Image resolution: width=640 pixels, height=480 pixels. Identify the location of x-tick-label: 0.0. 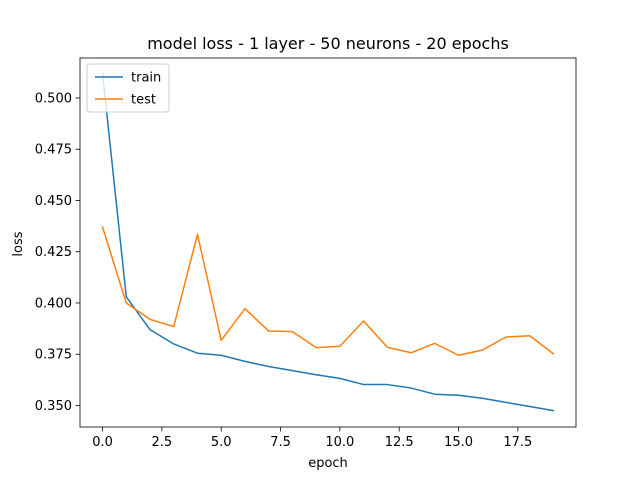
(102, 442).